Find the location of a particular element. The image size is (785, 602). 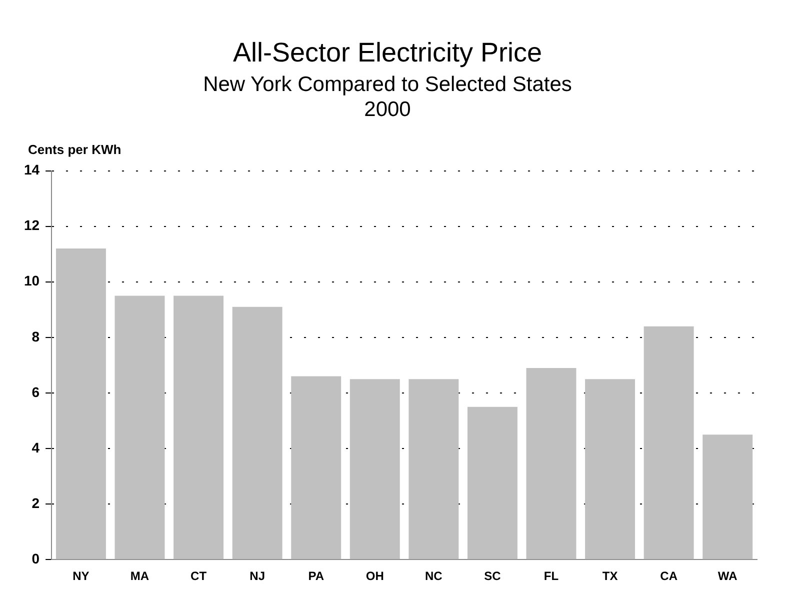

y-tick-label: 10 is located at coordinates (32, 280).